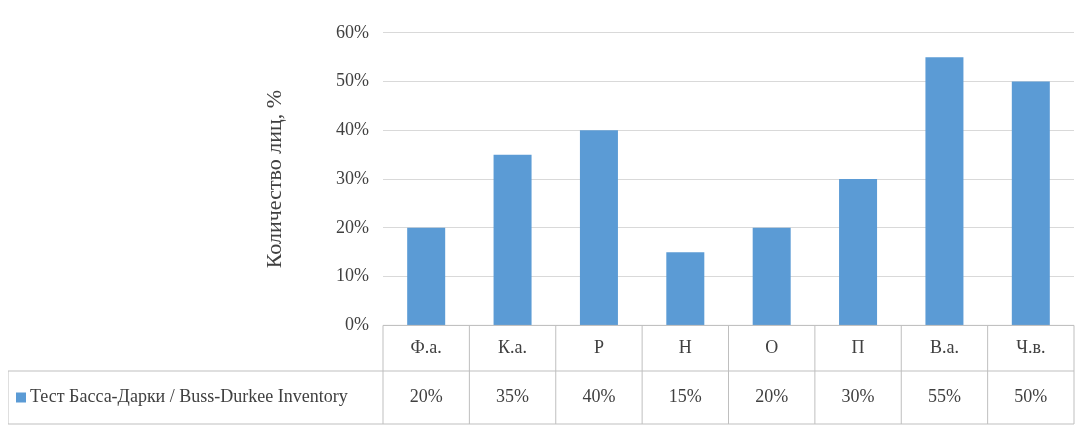 This screenshot has height=425, width=1084. I want to click on y-tick-label: 20%, so click(352, 226).